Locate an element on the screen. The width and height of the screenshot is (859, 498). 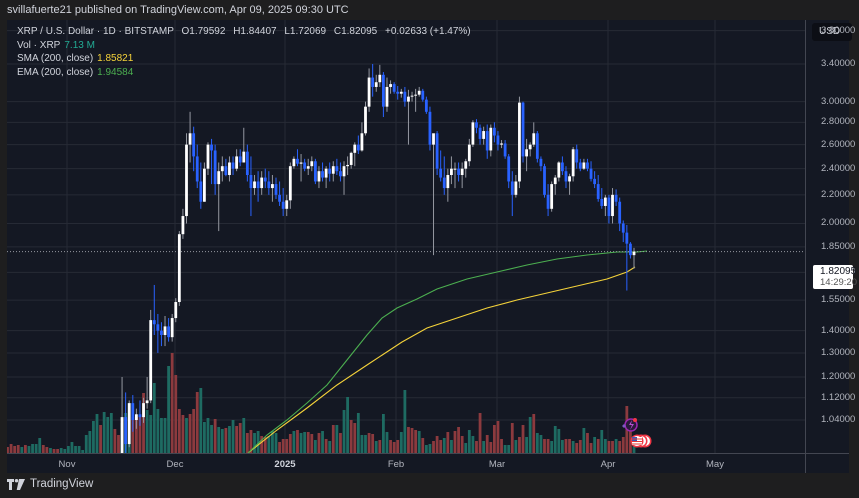
legend-volume-row: Vol · XRP 7.13 M is located at coordinates (244, 46).